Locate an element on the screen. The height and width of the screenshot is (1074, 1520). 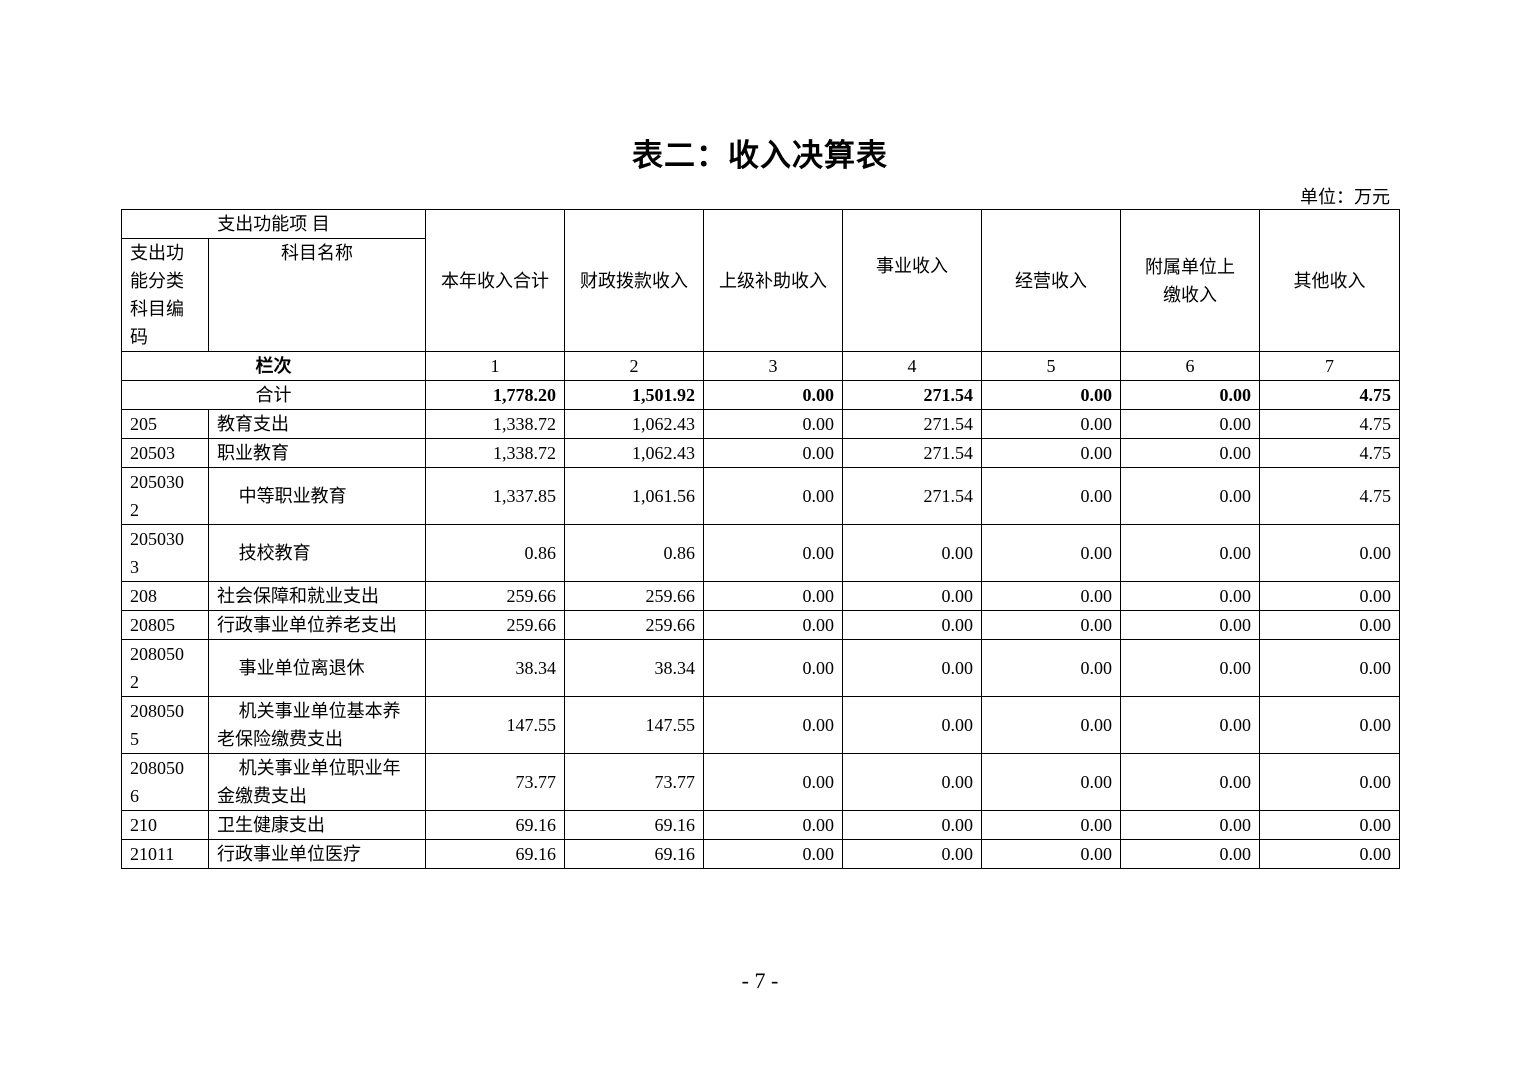
row-name: 机关事业单位基本养老保险缴费支出 is located at coordinates (317, 725).